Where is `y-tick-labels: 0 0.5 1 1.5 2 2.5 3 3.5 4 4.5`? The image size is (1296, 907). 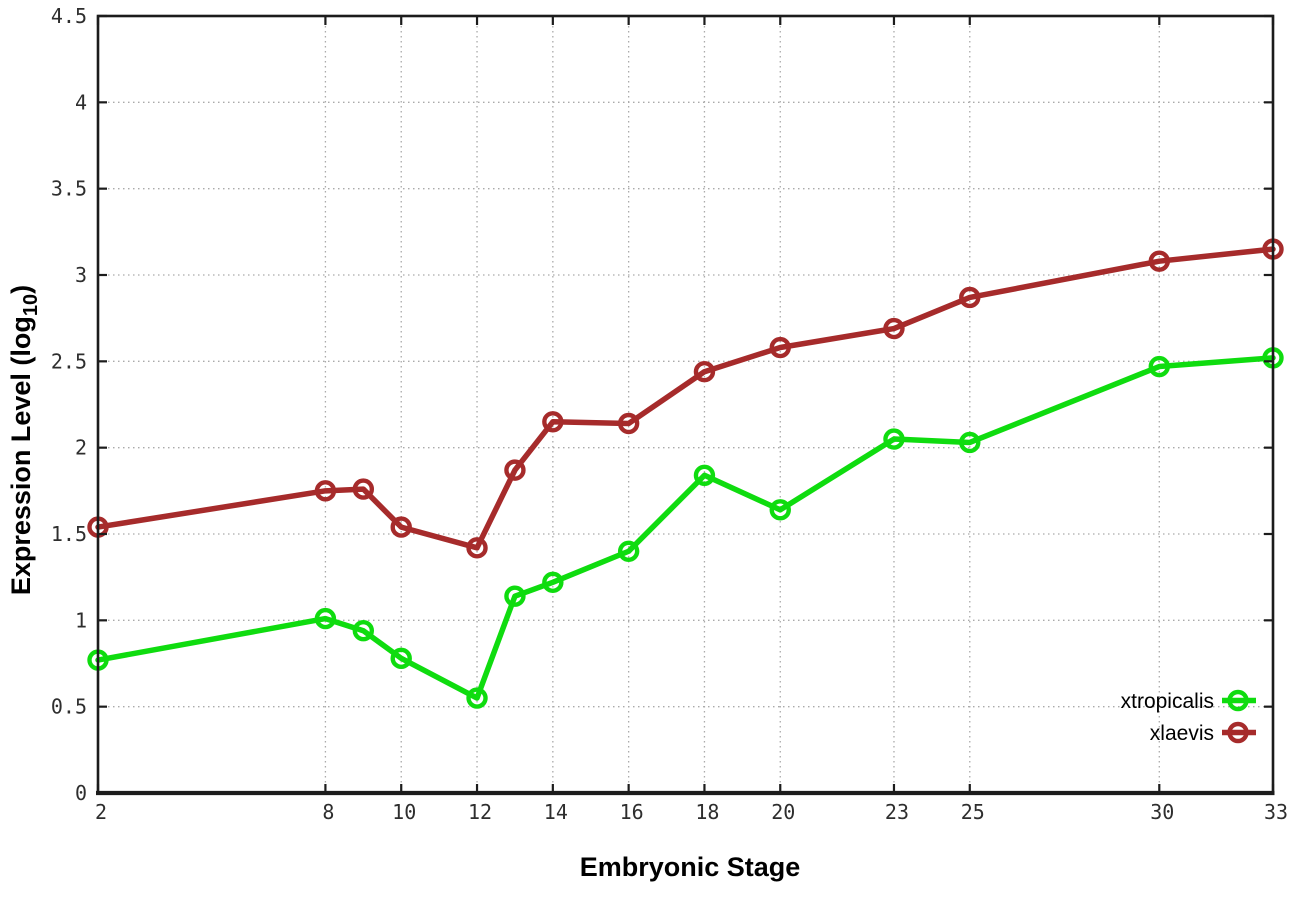 y-tick-labels: 0 0.5 1 1.5 2 2.5 3 3.5 4 4.5 is located at coordinates (69, 404).